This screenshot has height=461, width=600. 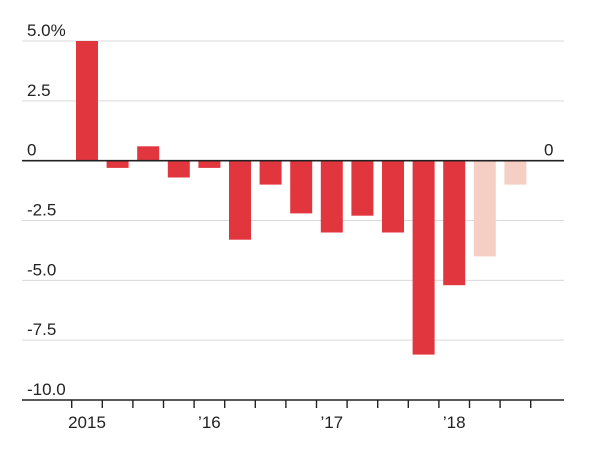 What do you see at coordinates (548, 150) in the screenshot?
I see `zero-line-end-label: 0` at bounding box center [548, 150].